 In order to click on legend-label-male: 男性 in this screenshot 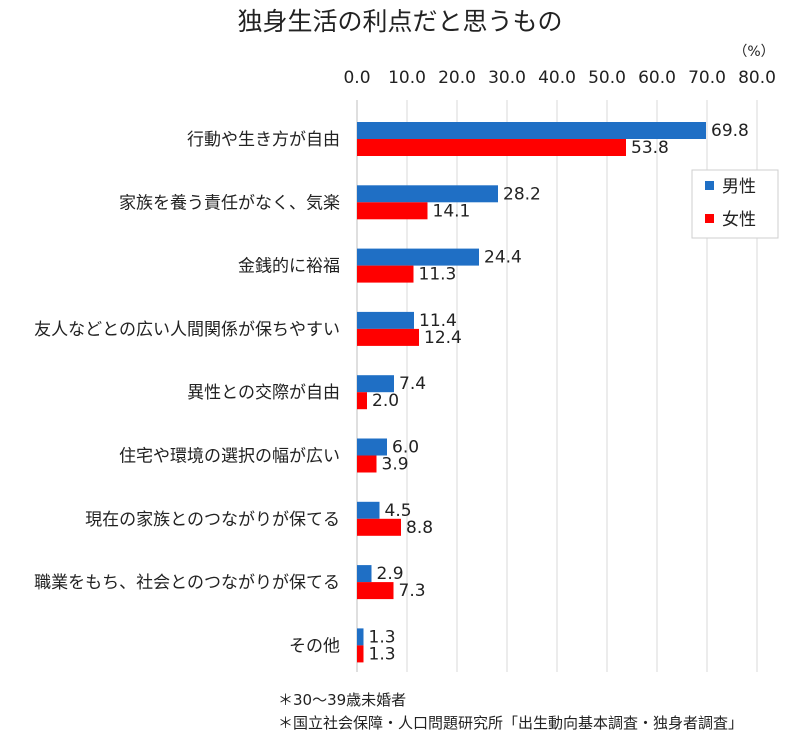, I will do `click(739, 187)`.